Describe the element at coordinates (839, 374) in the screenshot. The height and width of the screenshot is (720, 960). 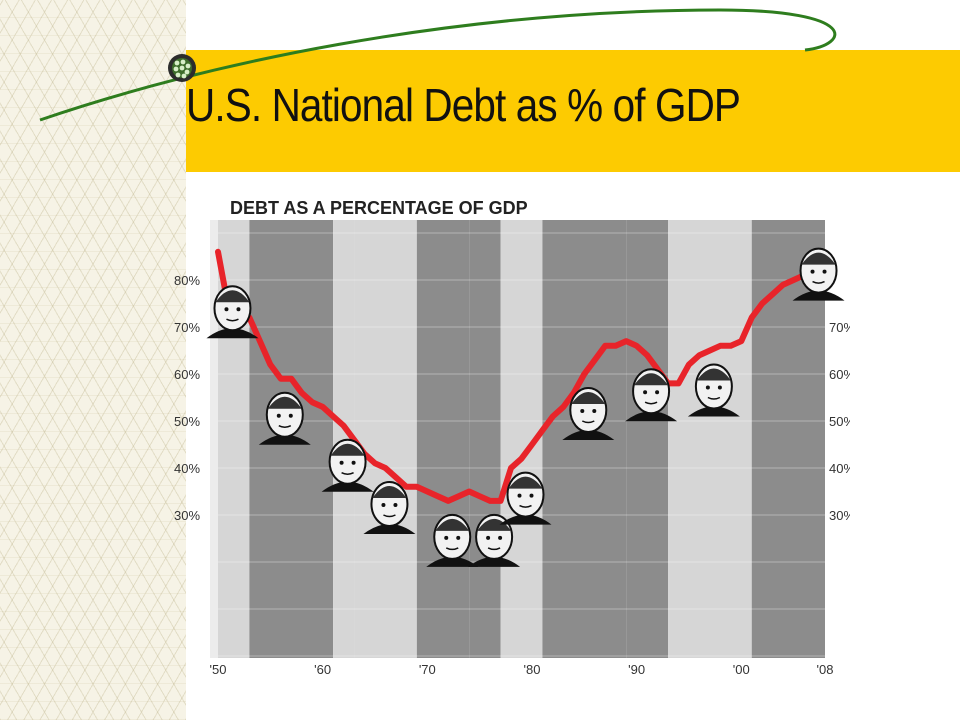
I see `y-tick-right: 60%` at that location.